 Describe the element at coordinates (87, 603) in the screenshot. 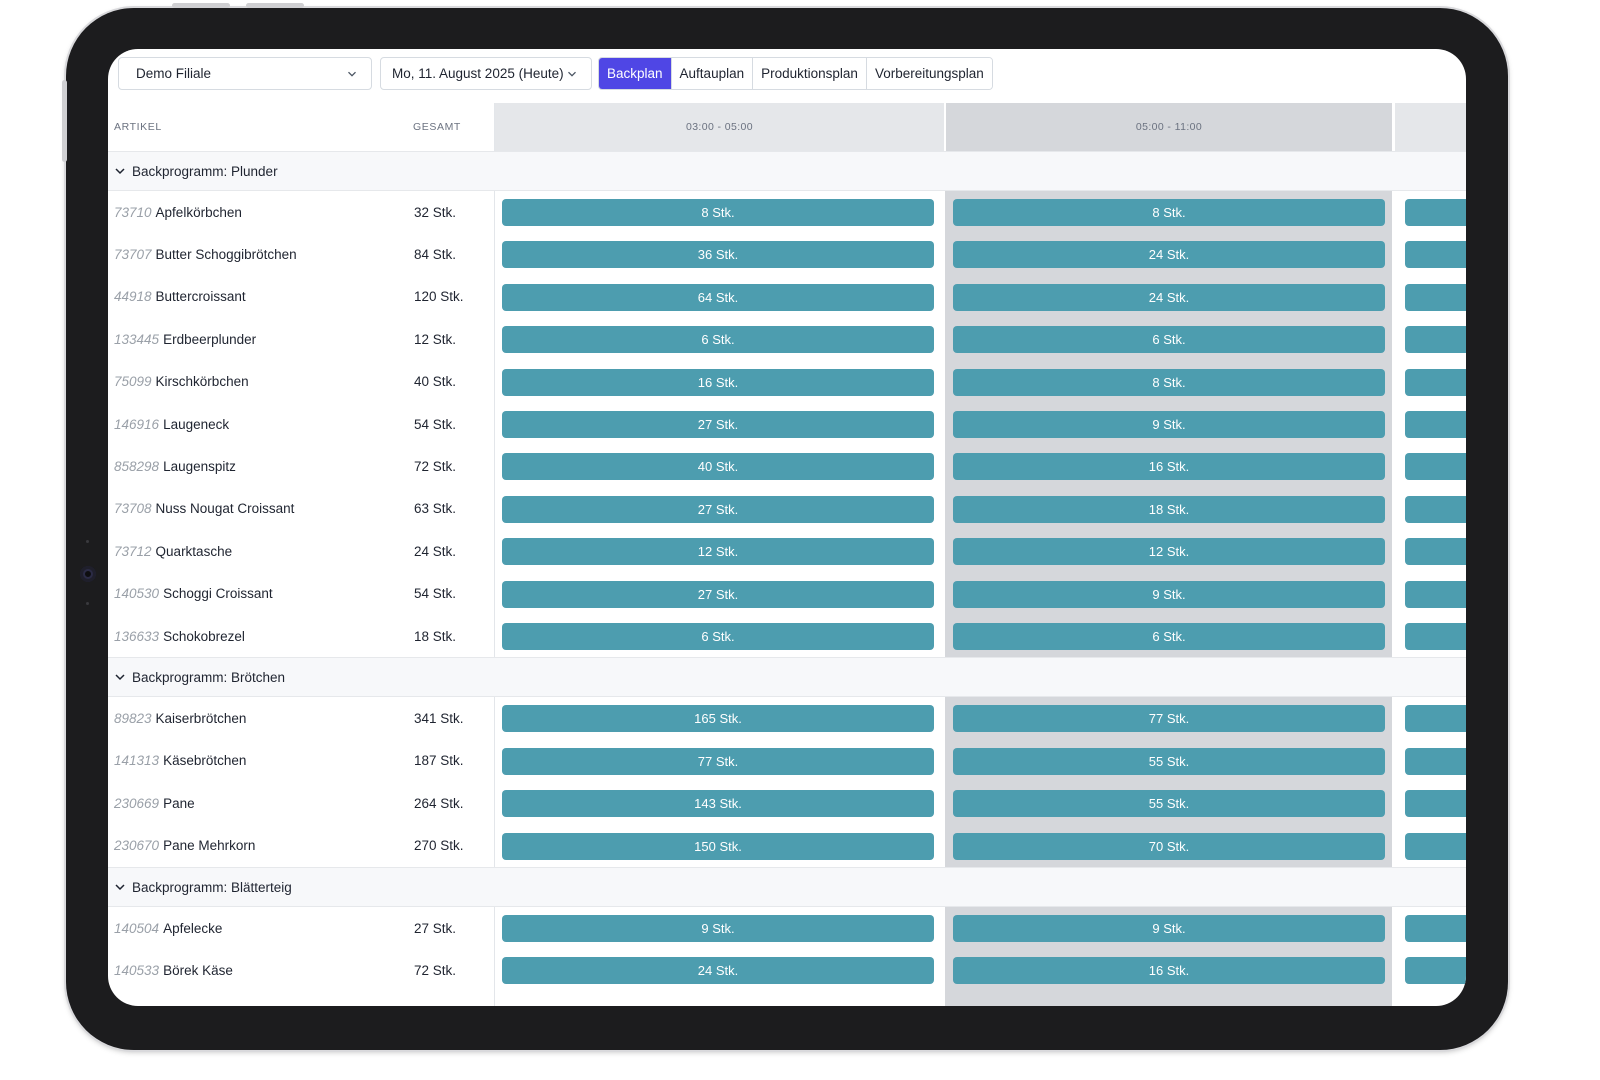

I see `sensor-dot` at that location.